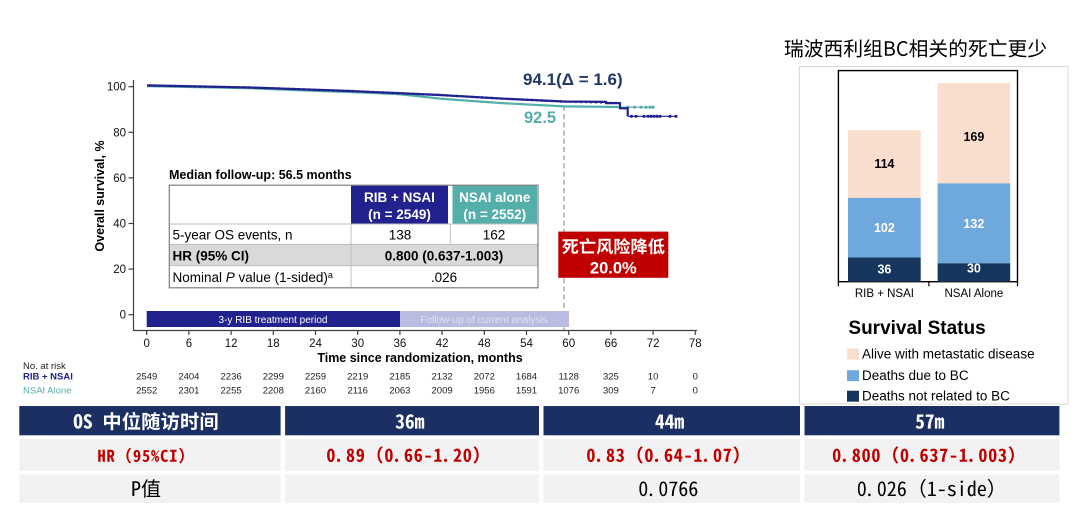  What do you see at coordinates (484, 344) in the screenshot?
I see `svg-text: 48` at bounding box center [484, 344].